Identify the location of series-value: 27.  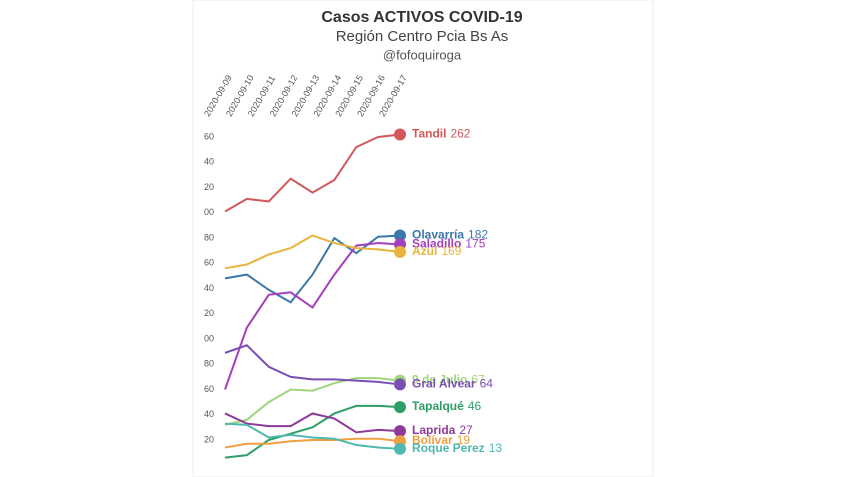
(466, 430).